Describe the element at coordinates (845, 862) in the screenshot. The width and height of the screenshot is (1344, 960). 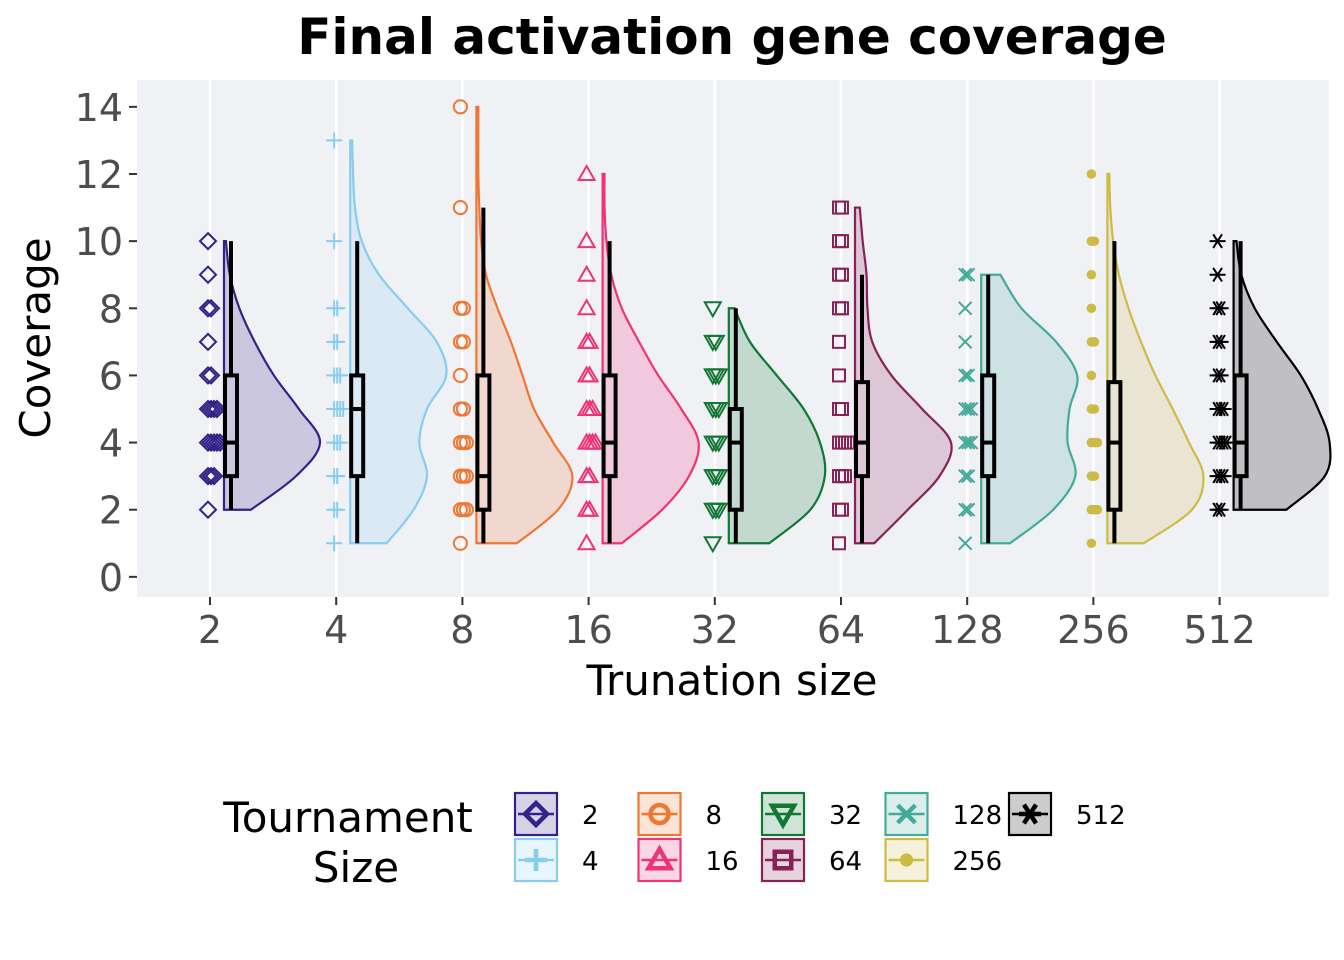
I see `legend-label: 64` at that location.